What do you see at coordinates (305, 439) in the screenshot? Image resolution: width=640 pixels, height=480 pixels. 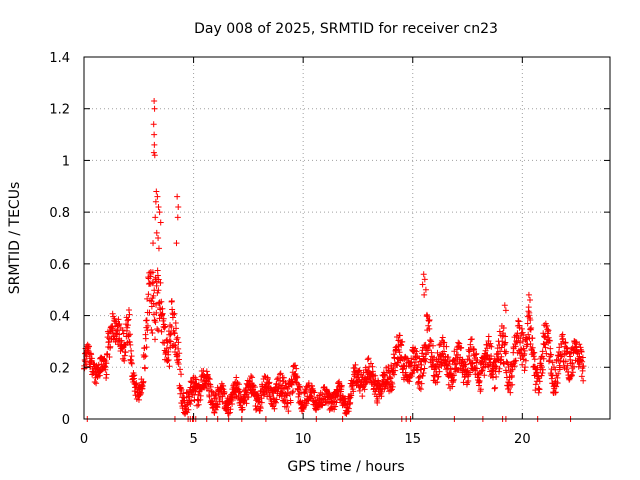 I see `x-tick-labels: 0 5 10 15 20` at bounding box center [305, 439].